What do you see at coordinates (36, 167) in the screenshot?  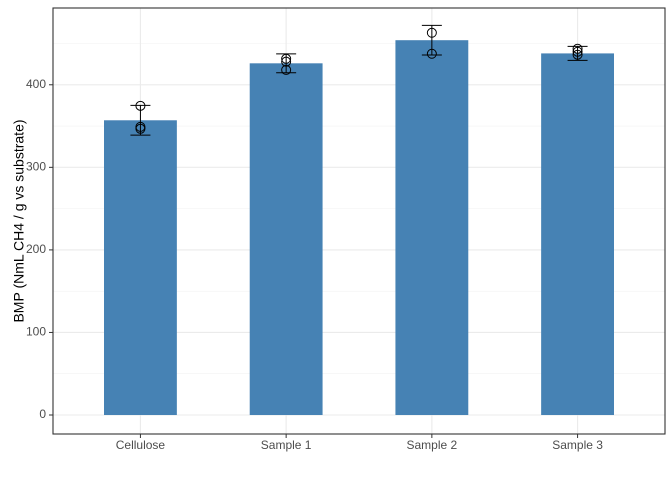 I see `y-tick-label: 300` at bounding box center [36, 167].